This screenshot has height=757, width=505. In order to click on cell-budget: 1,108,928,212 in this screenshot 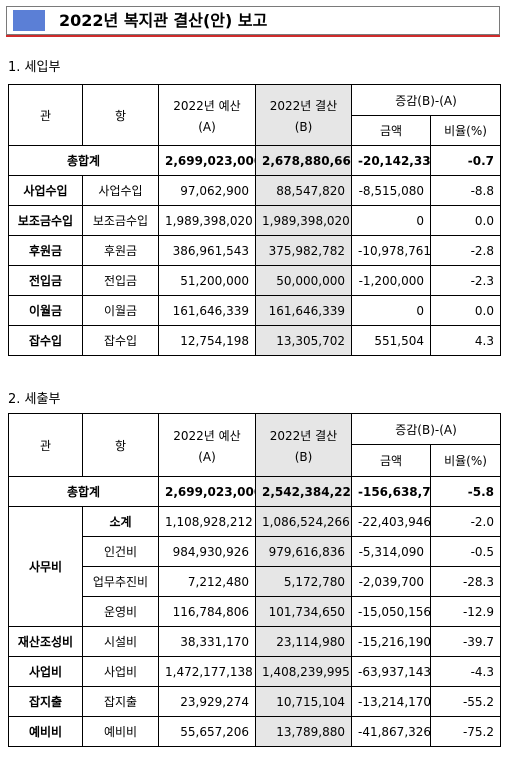, I will do `click(207, 521)`.